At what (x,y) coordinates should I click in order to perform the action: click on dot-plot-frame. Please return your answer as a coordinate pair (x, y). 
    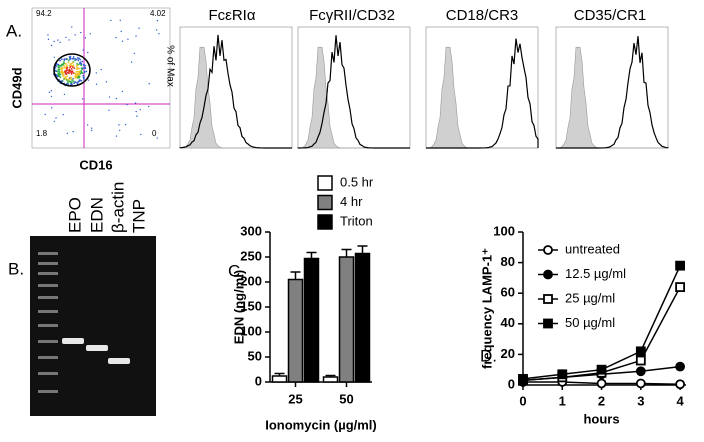
    Looking at the image, I should click on (101, 78).